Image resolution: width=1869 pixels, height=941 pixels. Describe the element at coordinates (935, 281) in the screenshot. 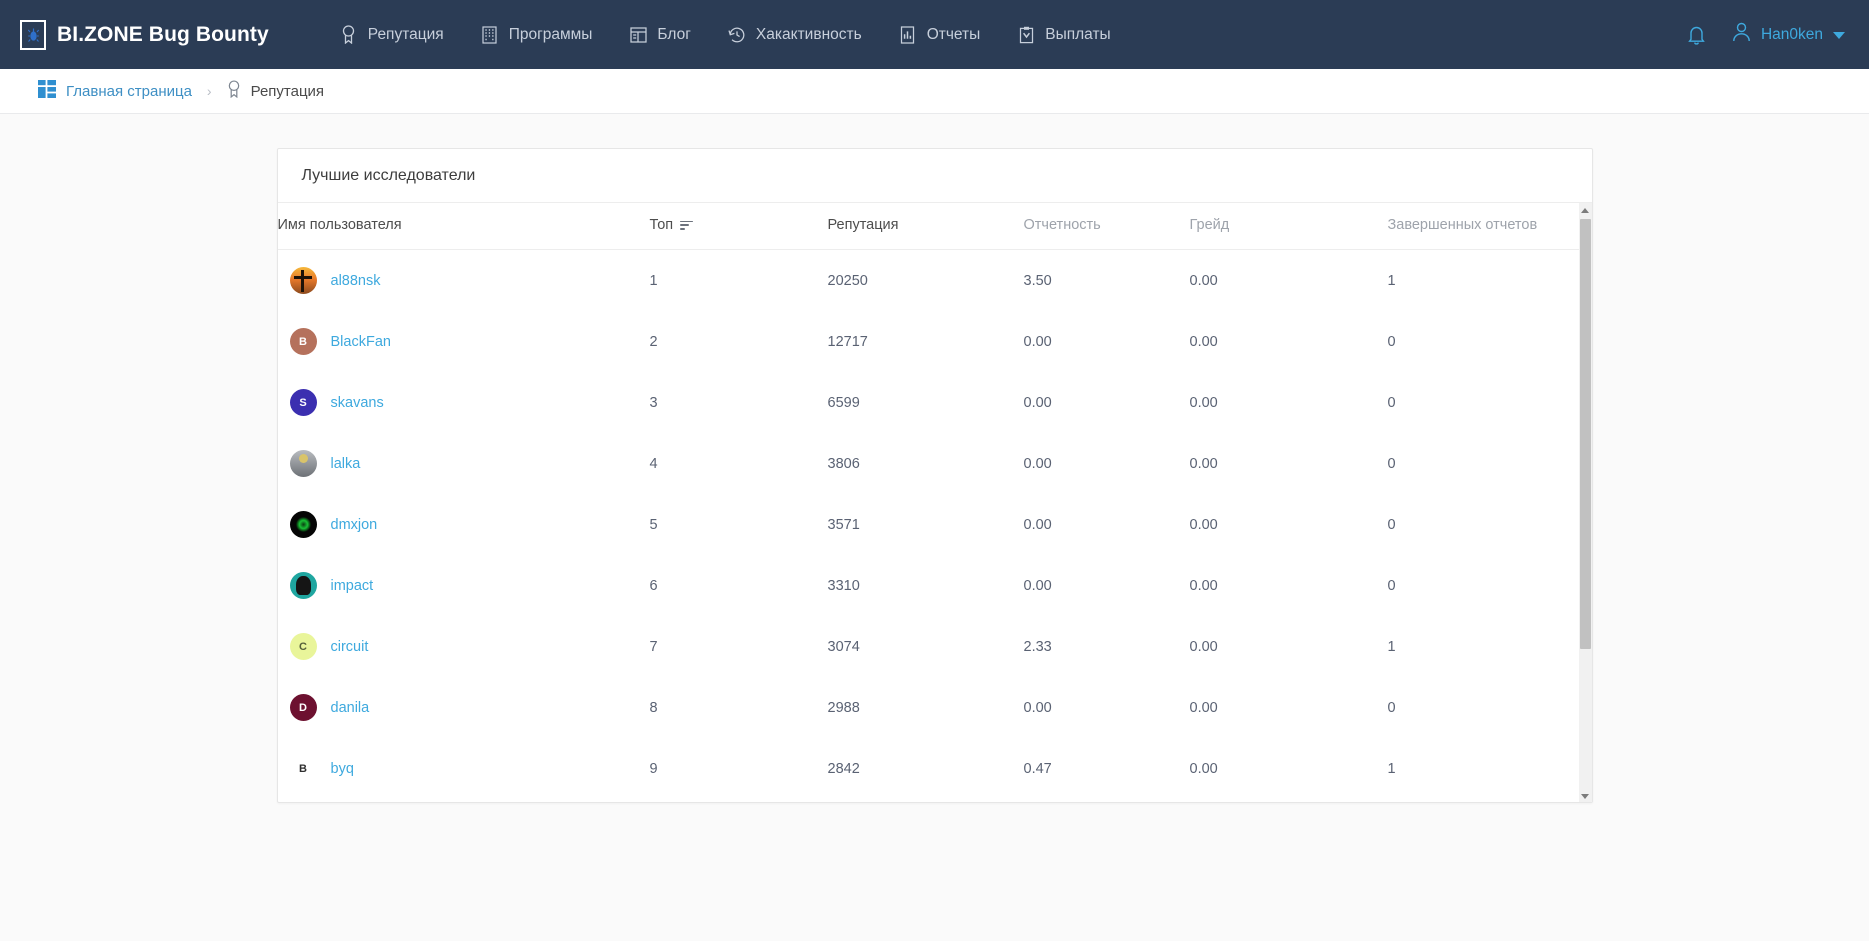

I see `table-row: al88nsk 1 20250 3.50 0.00 1` at that location.